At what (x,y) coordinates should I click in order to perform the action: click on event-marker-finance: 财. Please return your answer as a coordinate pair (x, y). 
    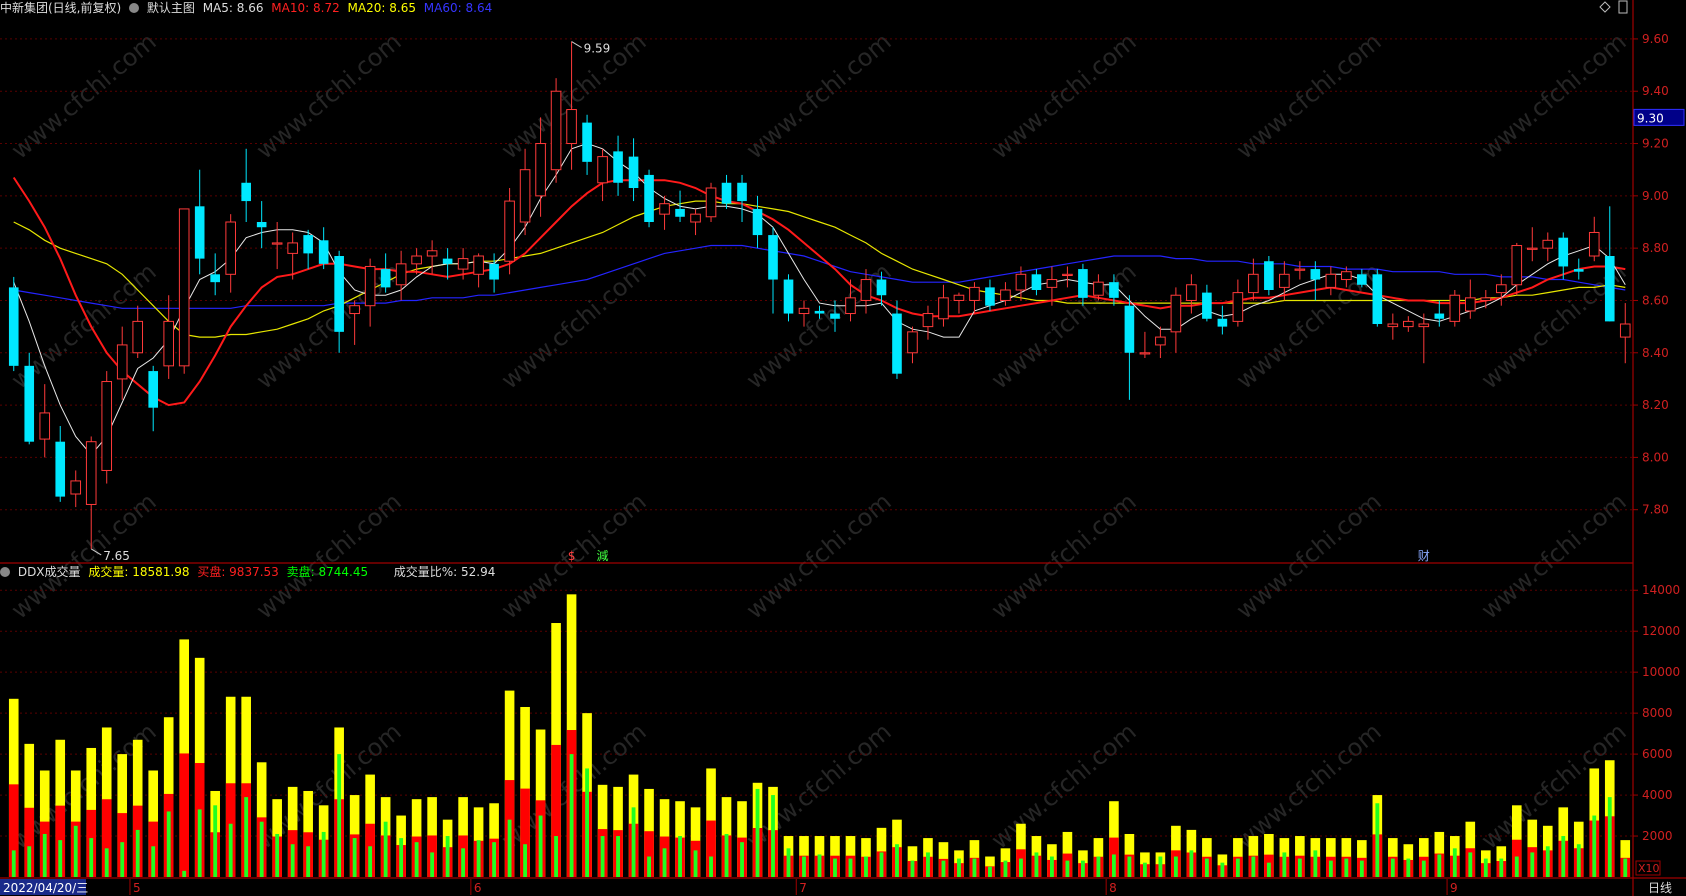
    Looking at the image, I should click on (1424, 556).